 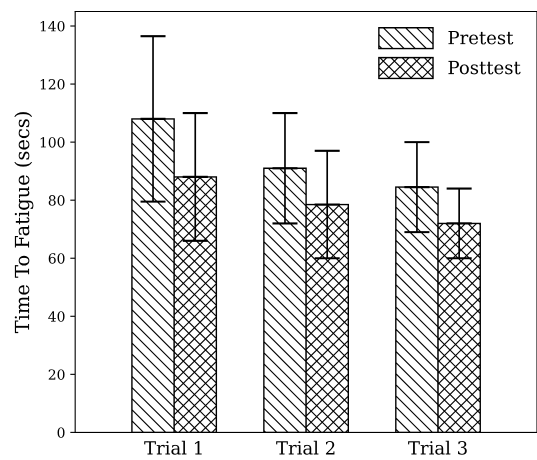 What do you see at coordinates (173, 447) in the screenshot?
I see `x-tick-label: Trial 1` at bounding box center [173, 447].